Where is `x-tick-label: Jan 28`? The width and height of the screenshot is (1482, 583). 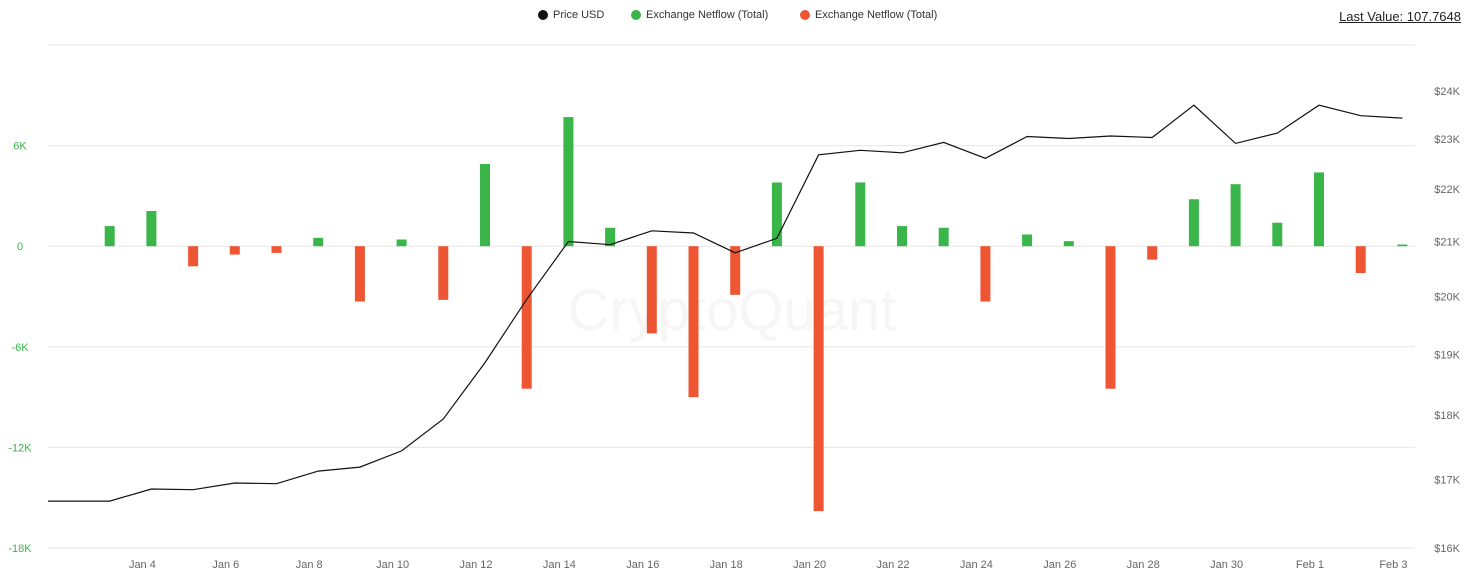 x-tick-label: Jan 28 is located at coordinates (1143, 565).